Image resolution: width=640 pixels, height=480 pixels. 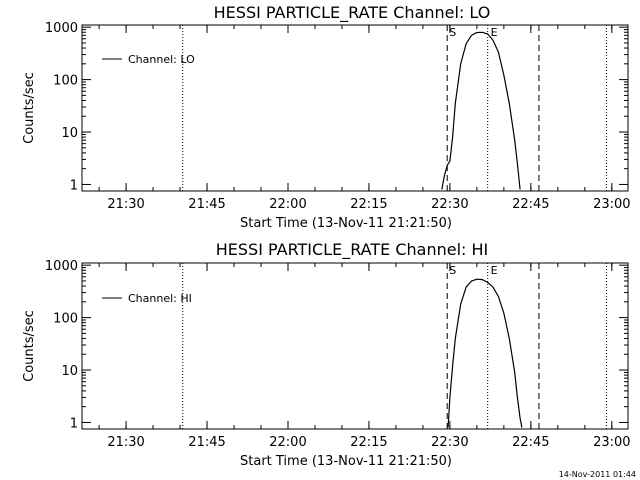 I want to click on legend-entry: Channel: LO, so click(x=161, y=59).